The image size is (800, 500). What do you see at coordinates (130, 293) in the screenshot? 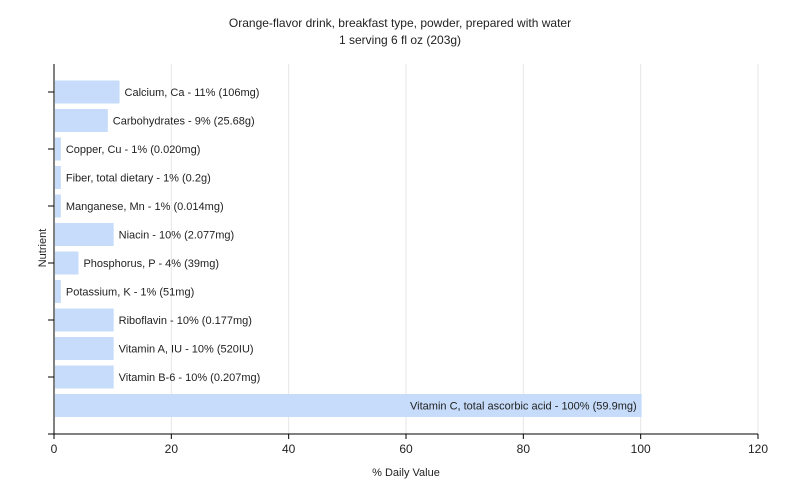
I see `bar-label: Potassium, K - 1% (51mg)` at bounding box center [130, 293].